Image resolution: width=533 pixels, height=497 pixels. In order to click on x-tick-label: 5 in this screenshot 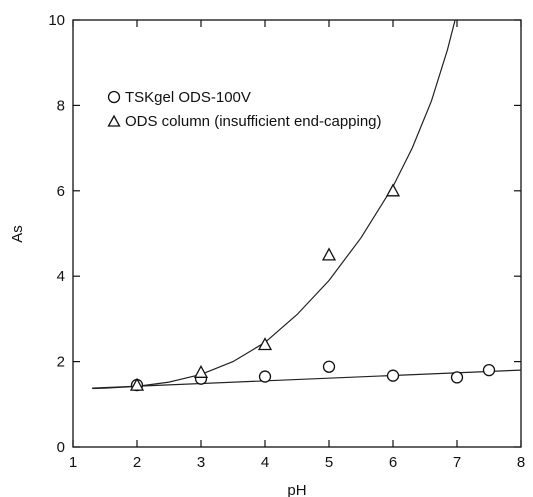, I will do `click(329, 462)`.